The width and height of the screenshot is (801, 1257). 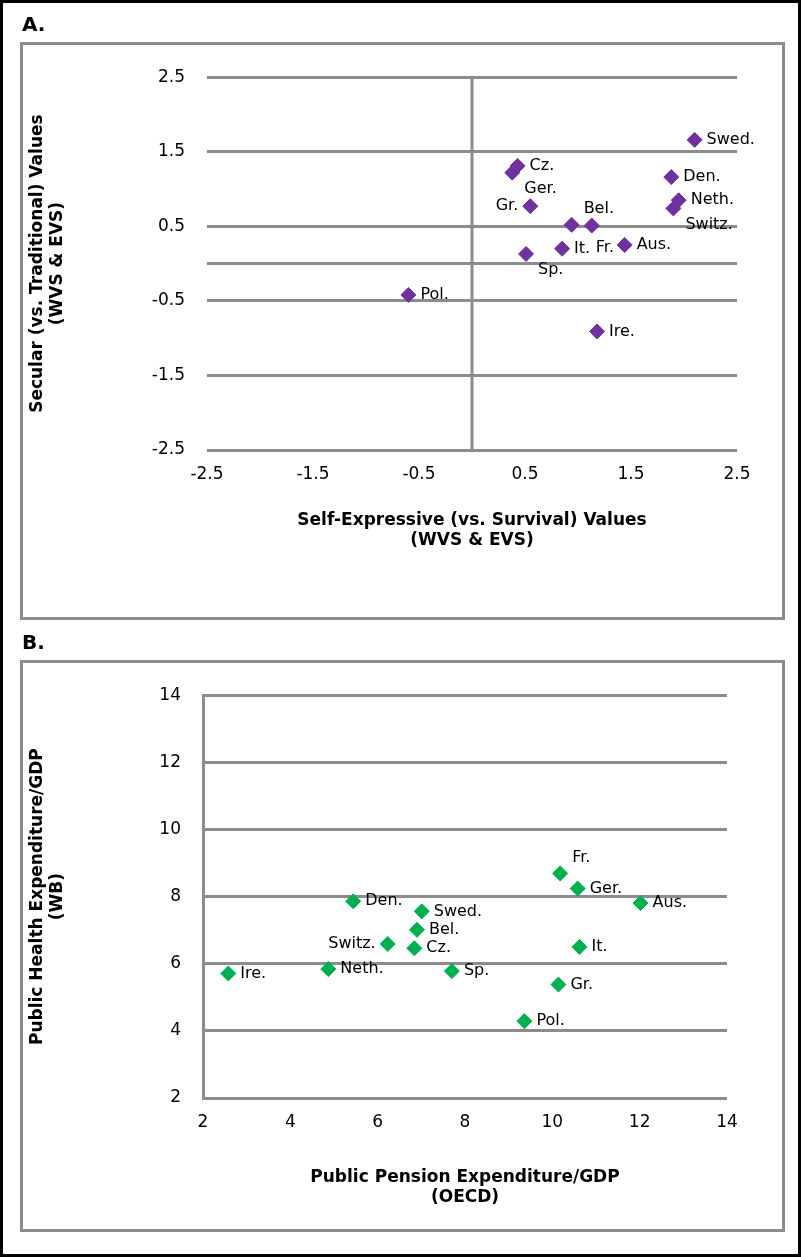 What do you see at coordinates (207, 472) in the screenshot?
I see `x-tick-label: -2.5` at bounding box center [207, 472].